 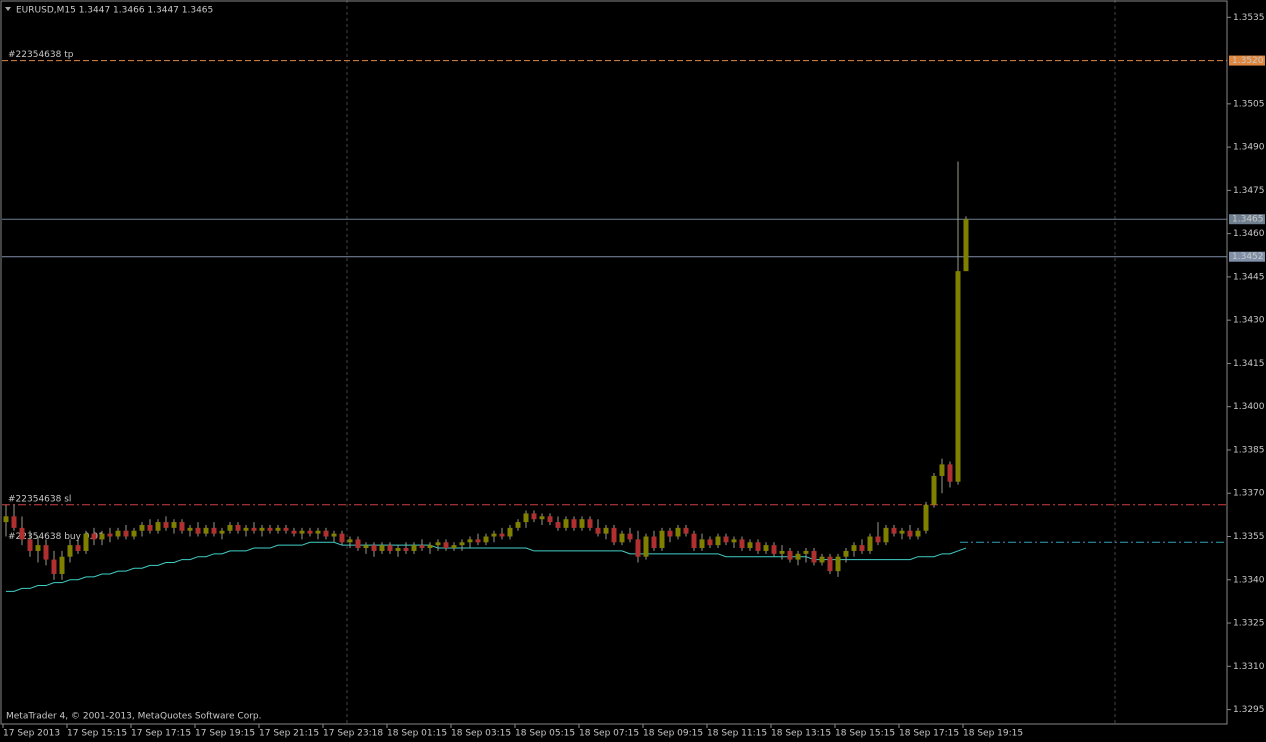 What do you see at coordinates (225, 734) in the screenshot?
I see `x-tick-label: 17 Sep 19:15` at bounding box center [225, 734].